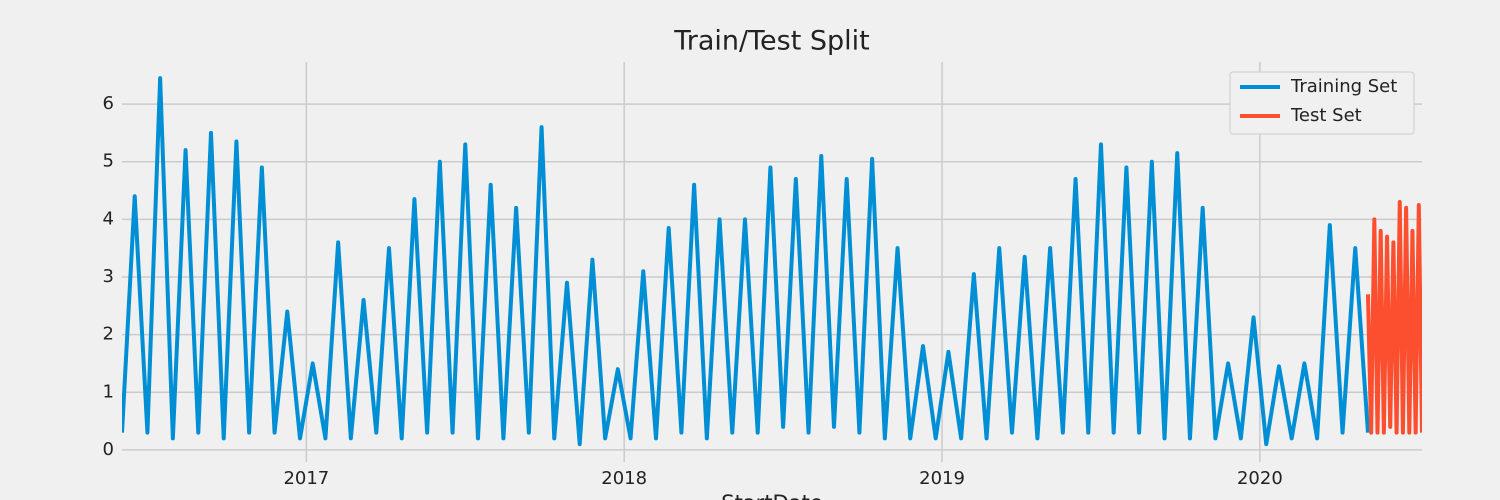  Describe the element at coordinates (108, 391) in the screenshot. I see `y-tick-label: 1` at that location.